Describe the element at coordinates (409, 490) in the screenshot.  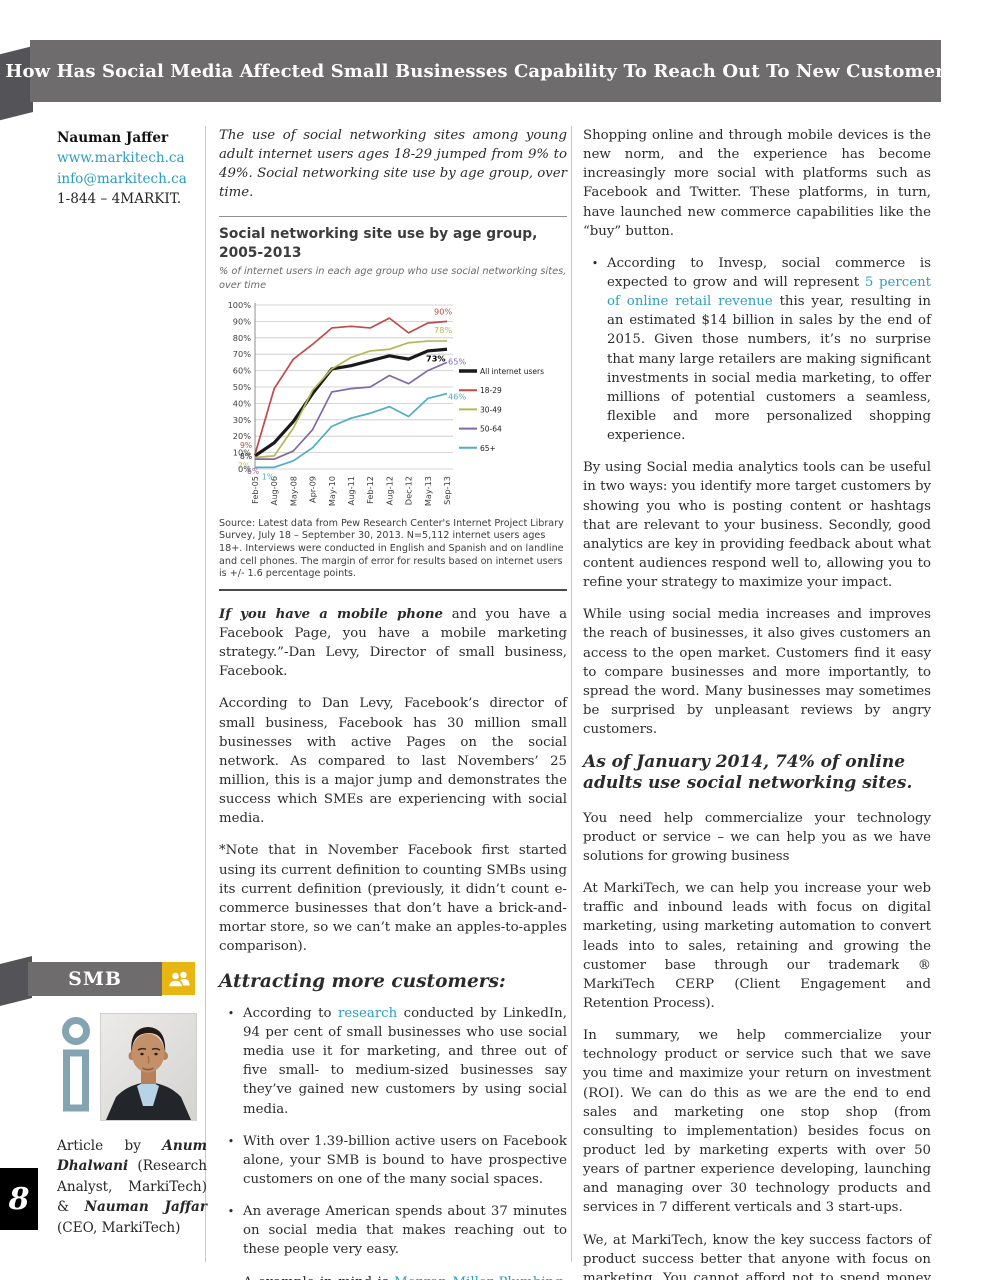
I see `svg-text: Dec-12` at that location.